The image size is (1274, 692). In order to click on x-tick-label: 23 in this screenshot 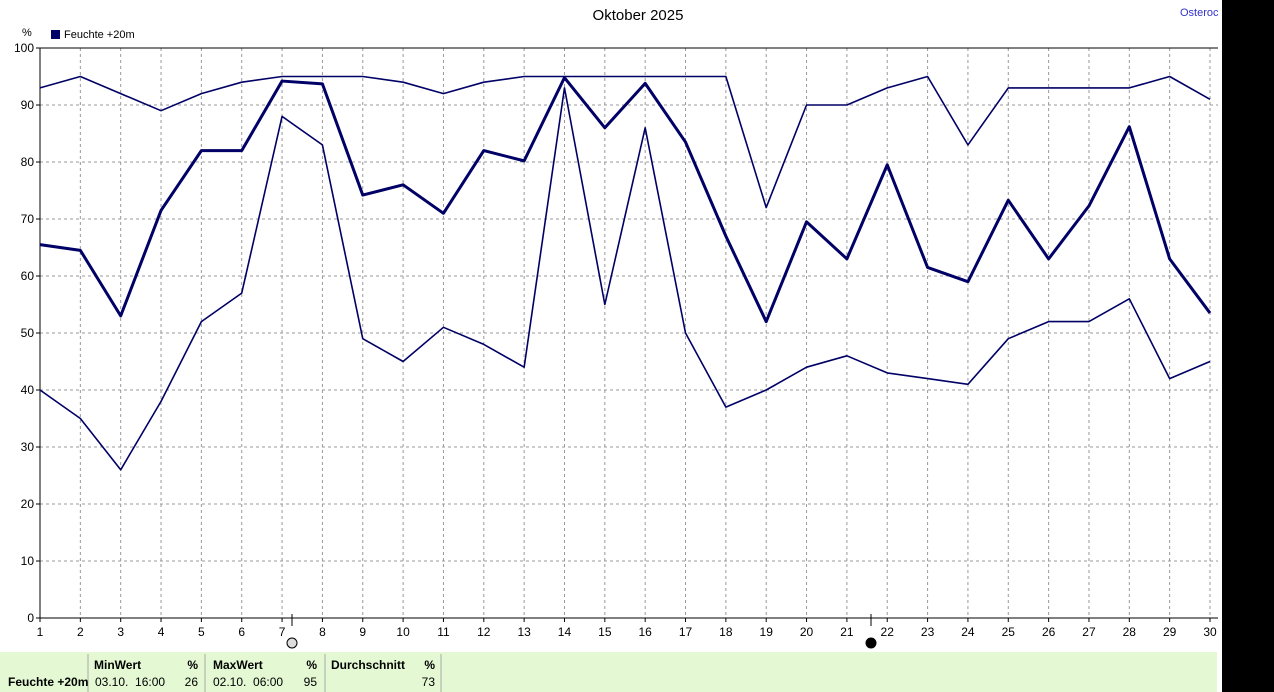, I will do `click(928, 632)`.